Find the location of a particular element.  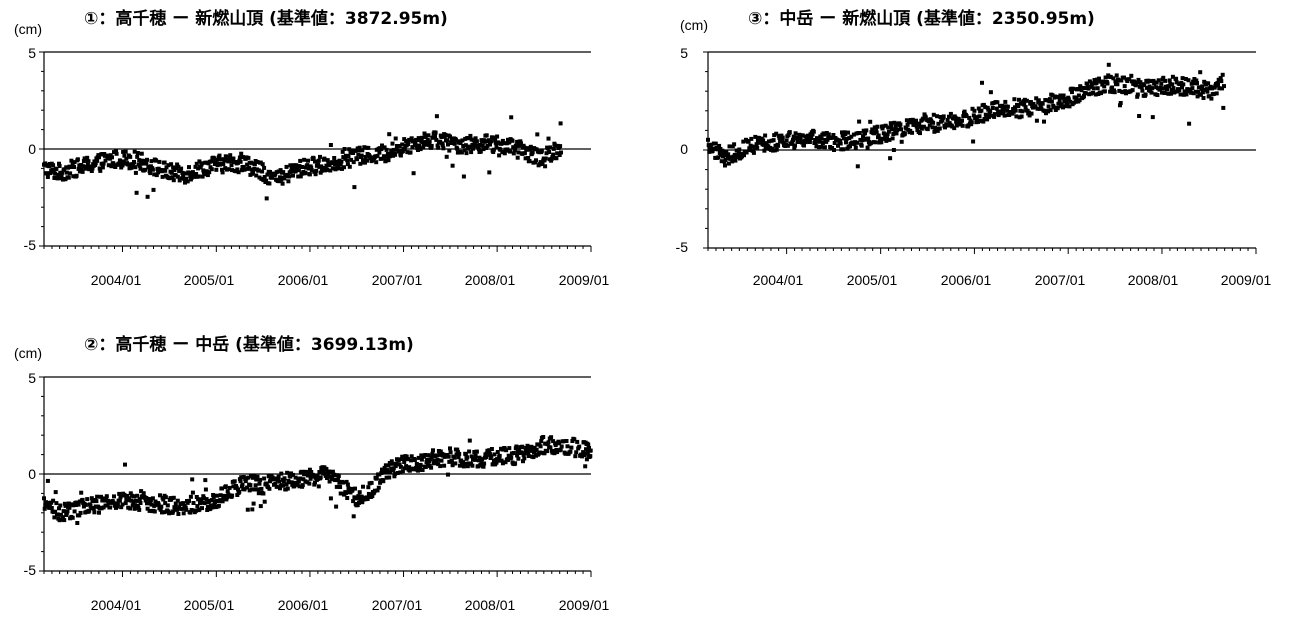

y-tick-label-0: 0 is located at coordinates (684, 149).